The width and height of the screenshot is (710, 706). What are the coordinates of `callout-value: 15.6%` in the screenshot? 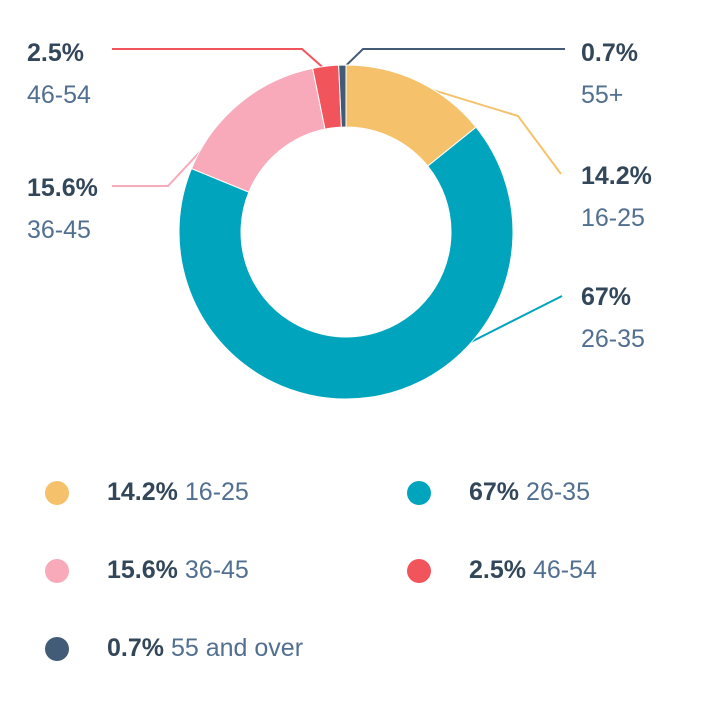 It's located at (62, 188).